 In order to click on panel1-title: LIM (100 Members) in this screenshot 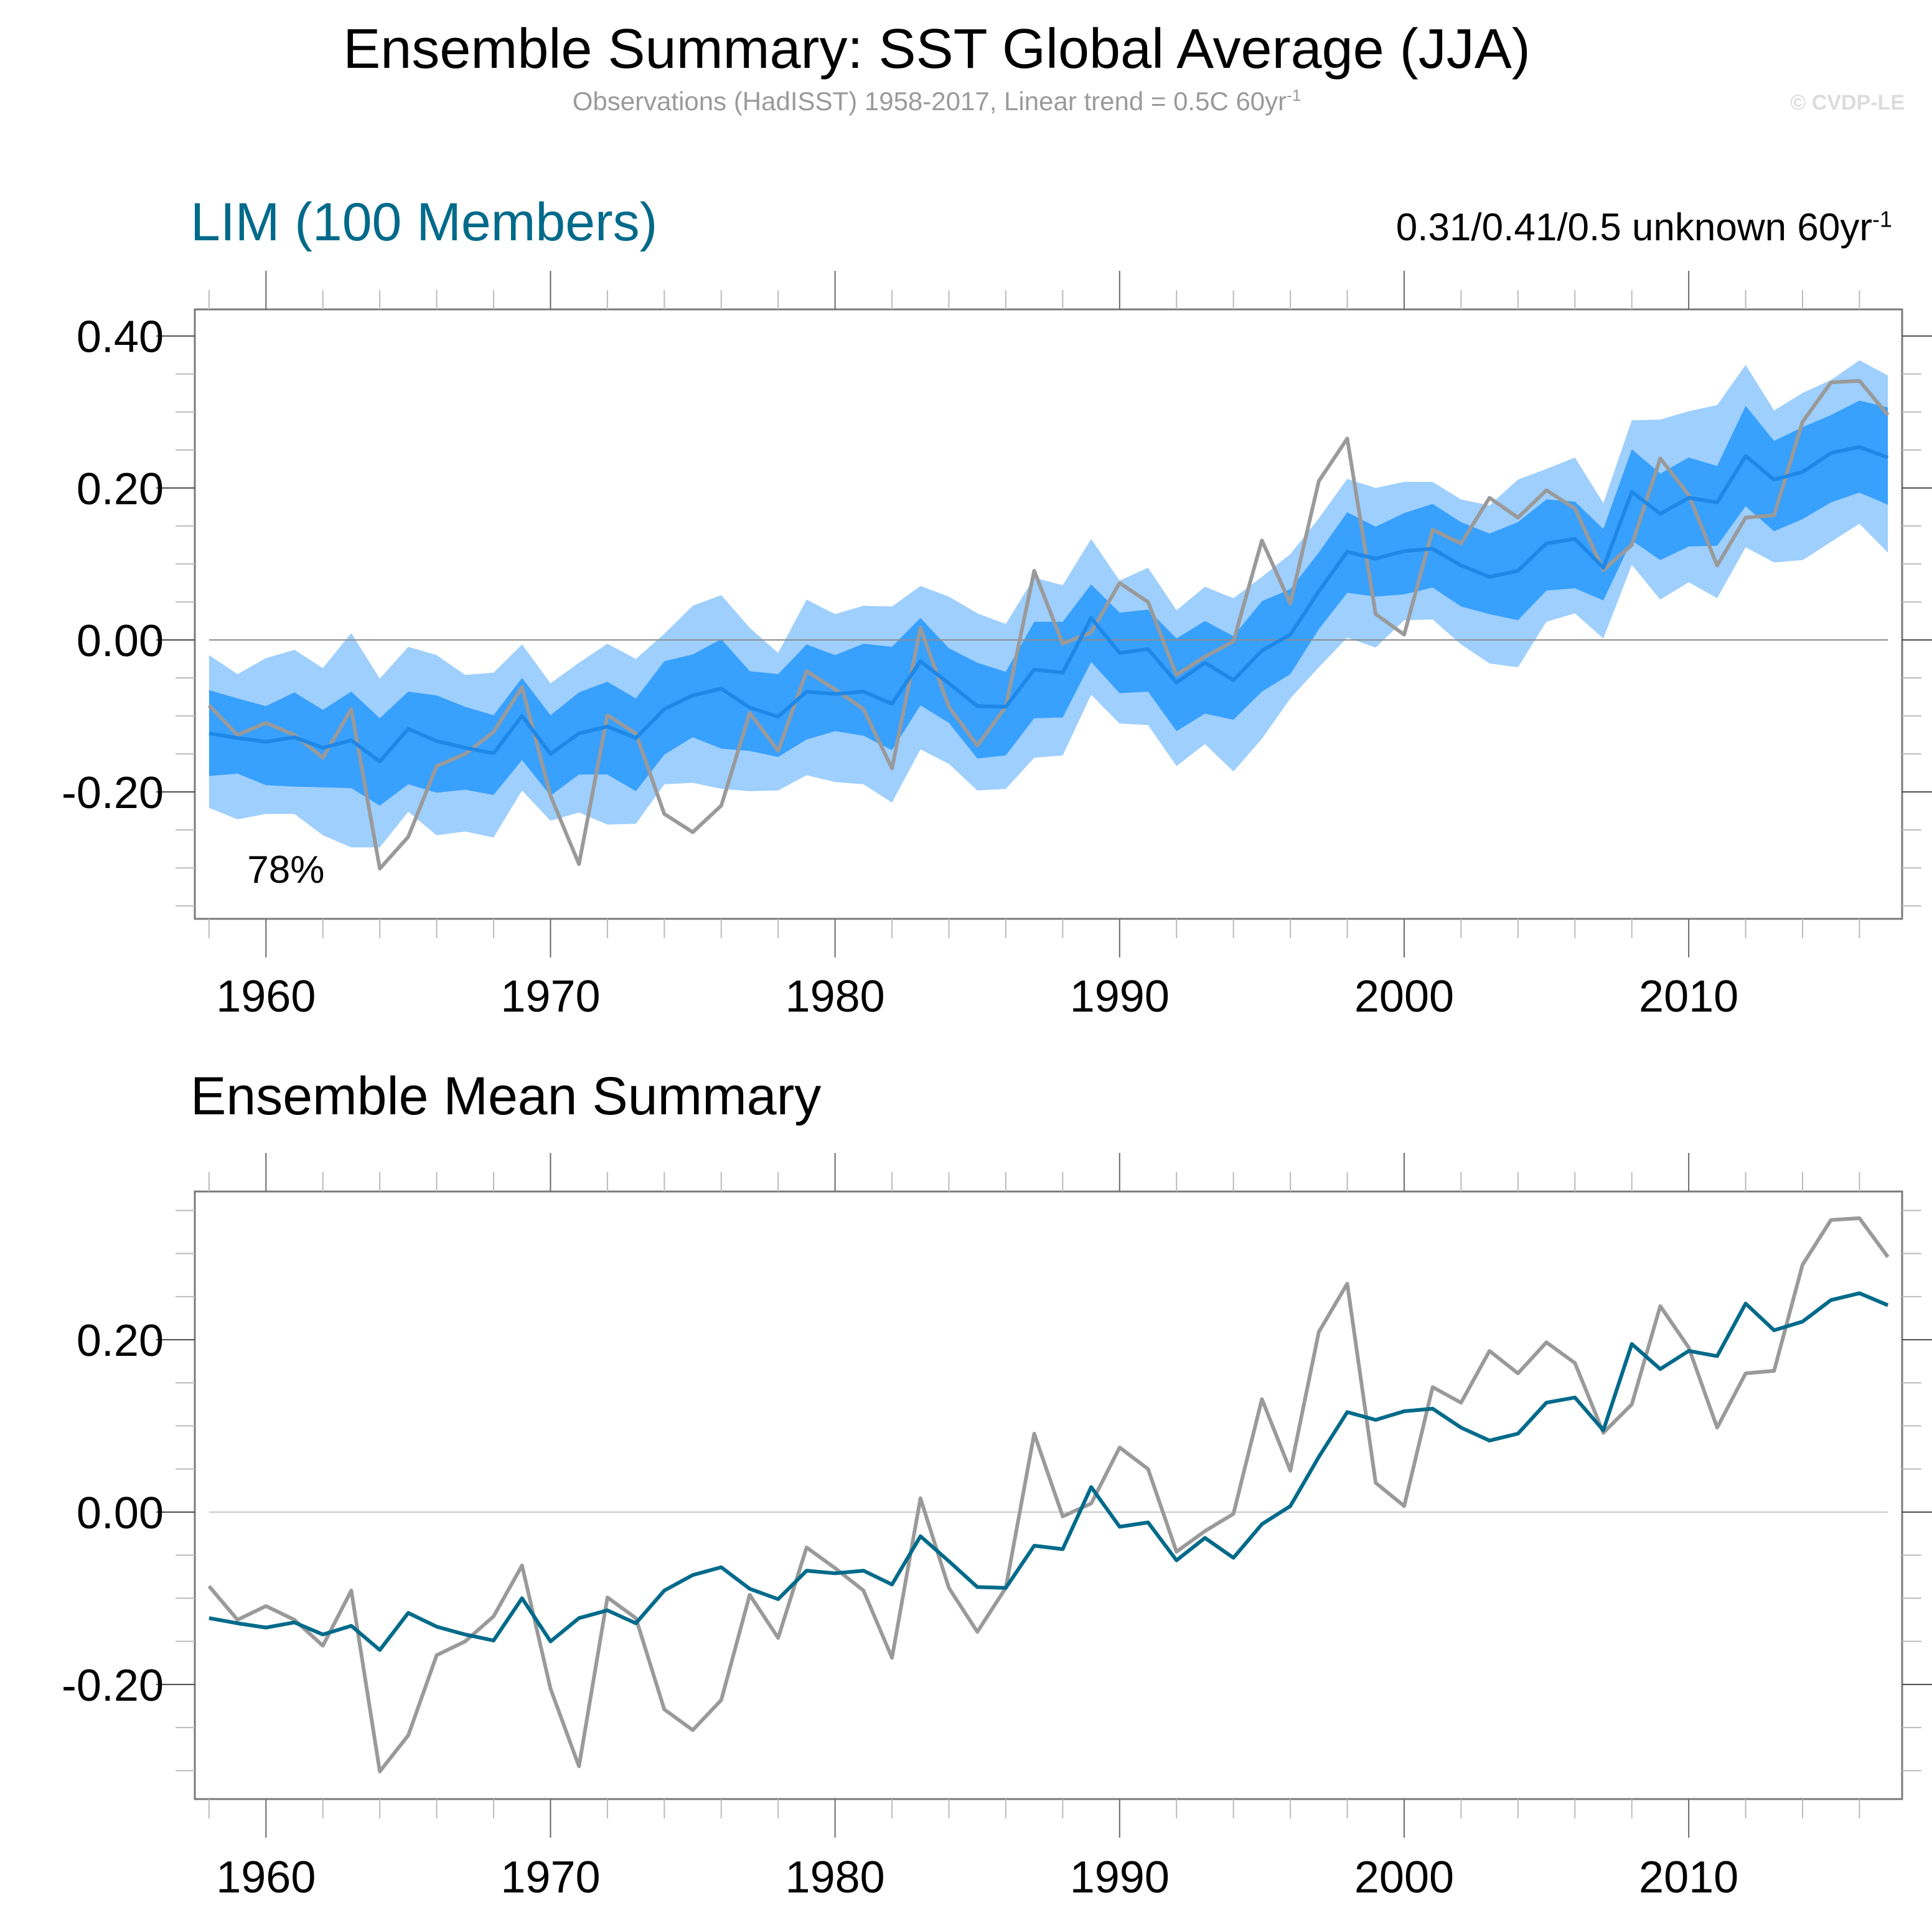, I will do `click(424, 222)`.